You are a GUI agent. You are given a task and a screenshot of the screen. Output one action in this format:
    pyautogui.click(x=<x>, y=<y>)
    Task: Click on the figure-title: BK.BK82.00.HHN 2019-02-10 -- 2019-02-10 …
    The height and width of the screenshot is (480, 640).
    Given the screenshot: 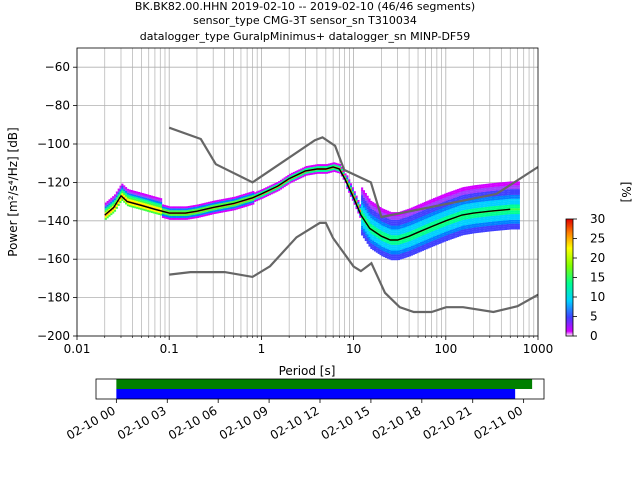 What is the action you would take?
    pyautogui.click(x=305, y=21)
    